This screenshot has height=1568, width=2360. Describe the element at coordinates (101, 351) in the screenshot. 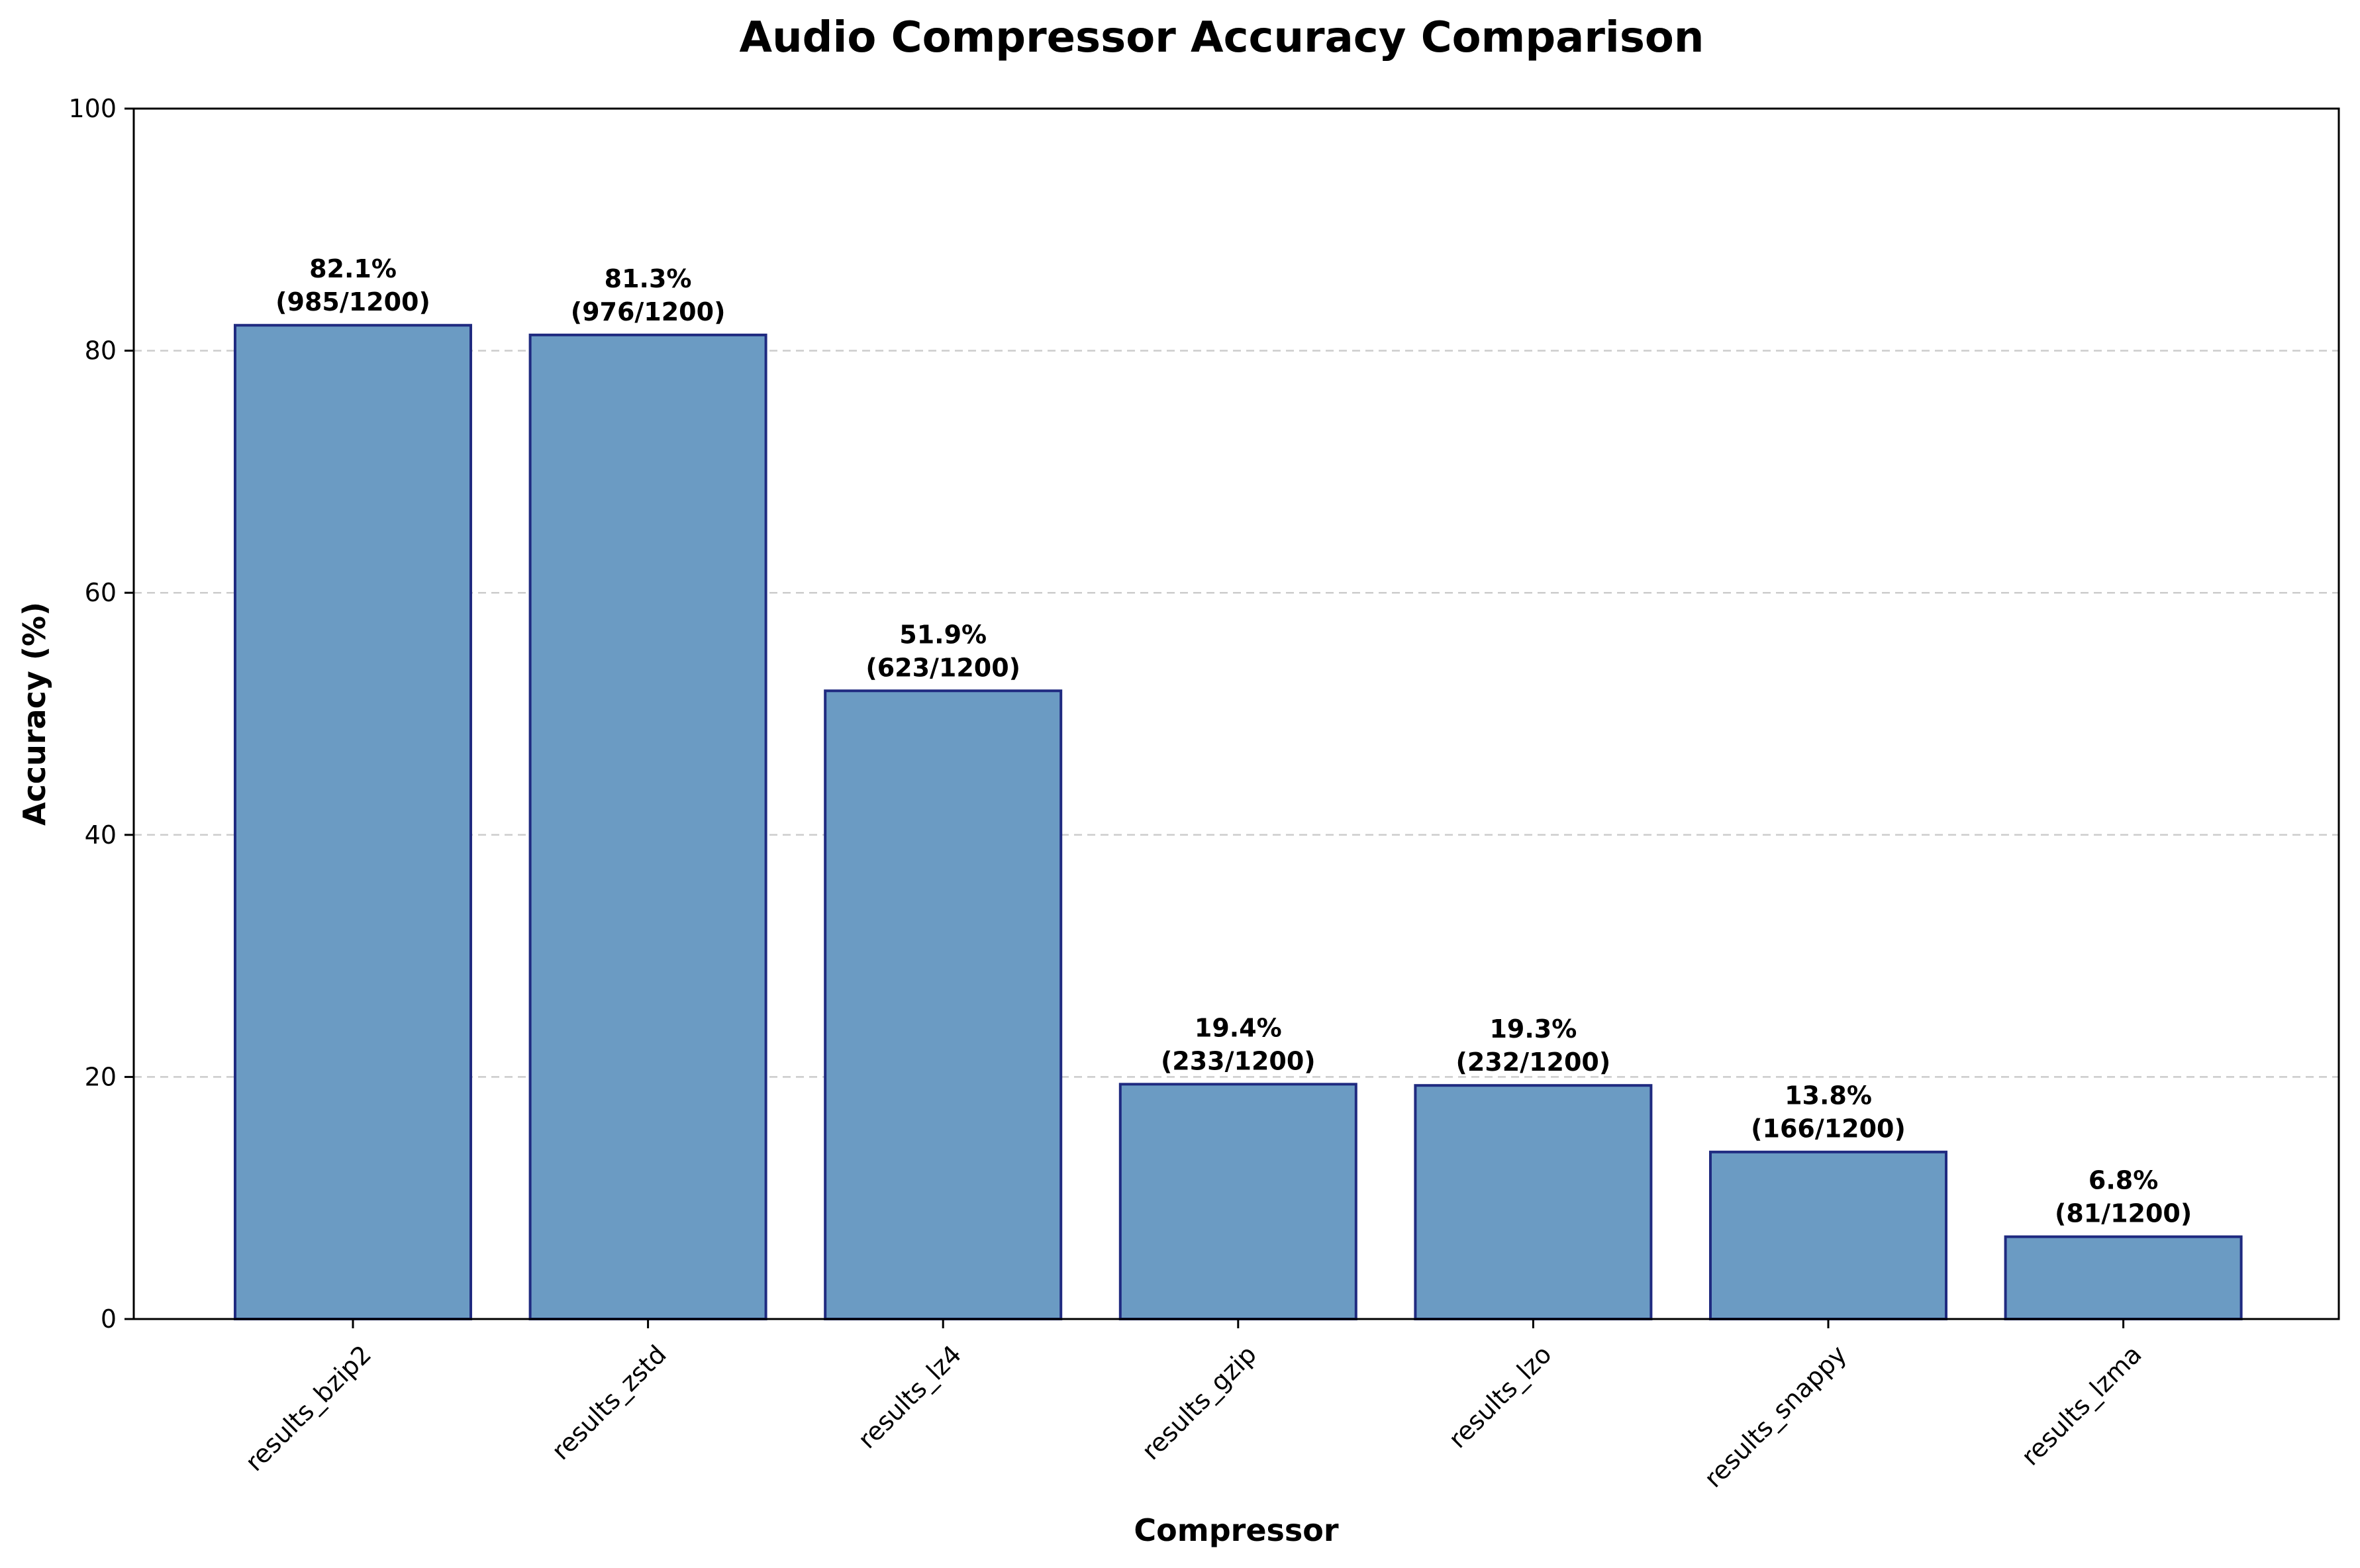

I see `y-tick-label: 80` at that location.